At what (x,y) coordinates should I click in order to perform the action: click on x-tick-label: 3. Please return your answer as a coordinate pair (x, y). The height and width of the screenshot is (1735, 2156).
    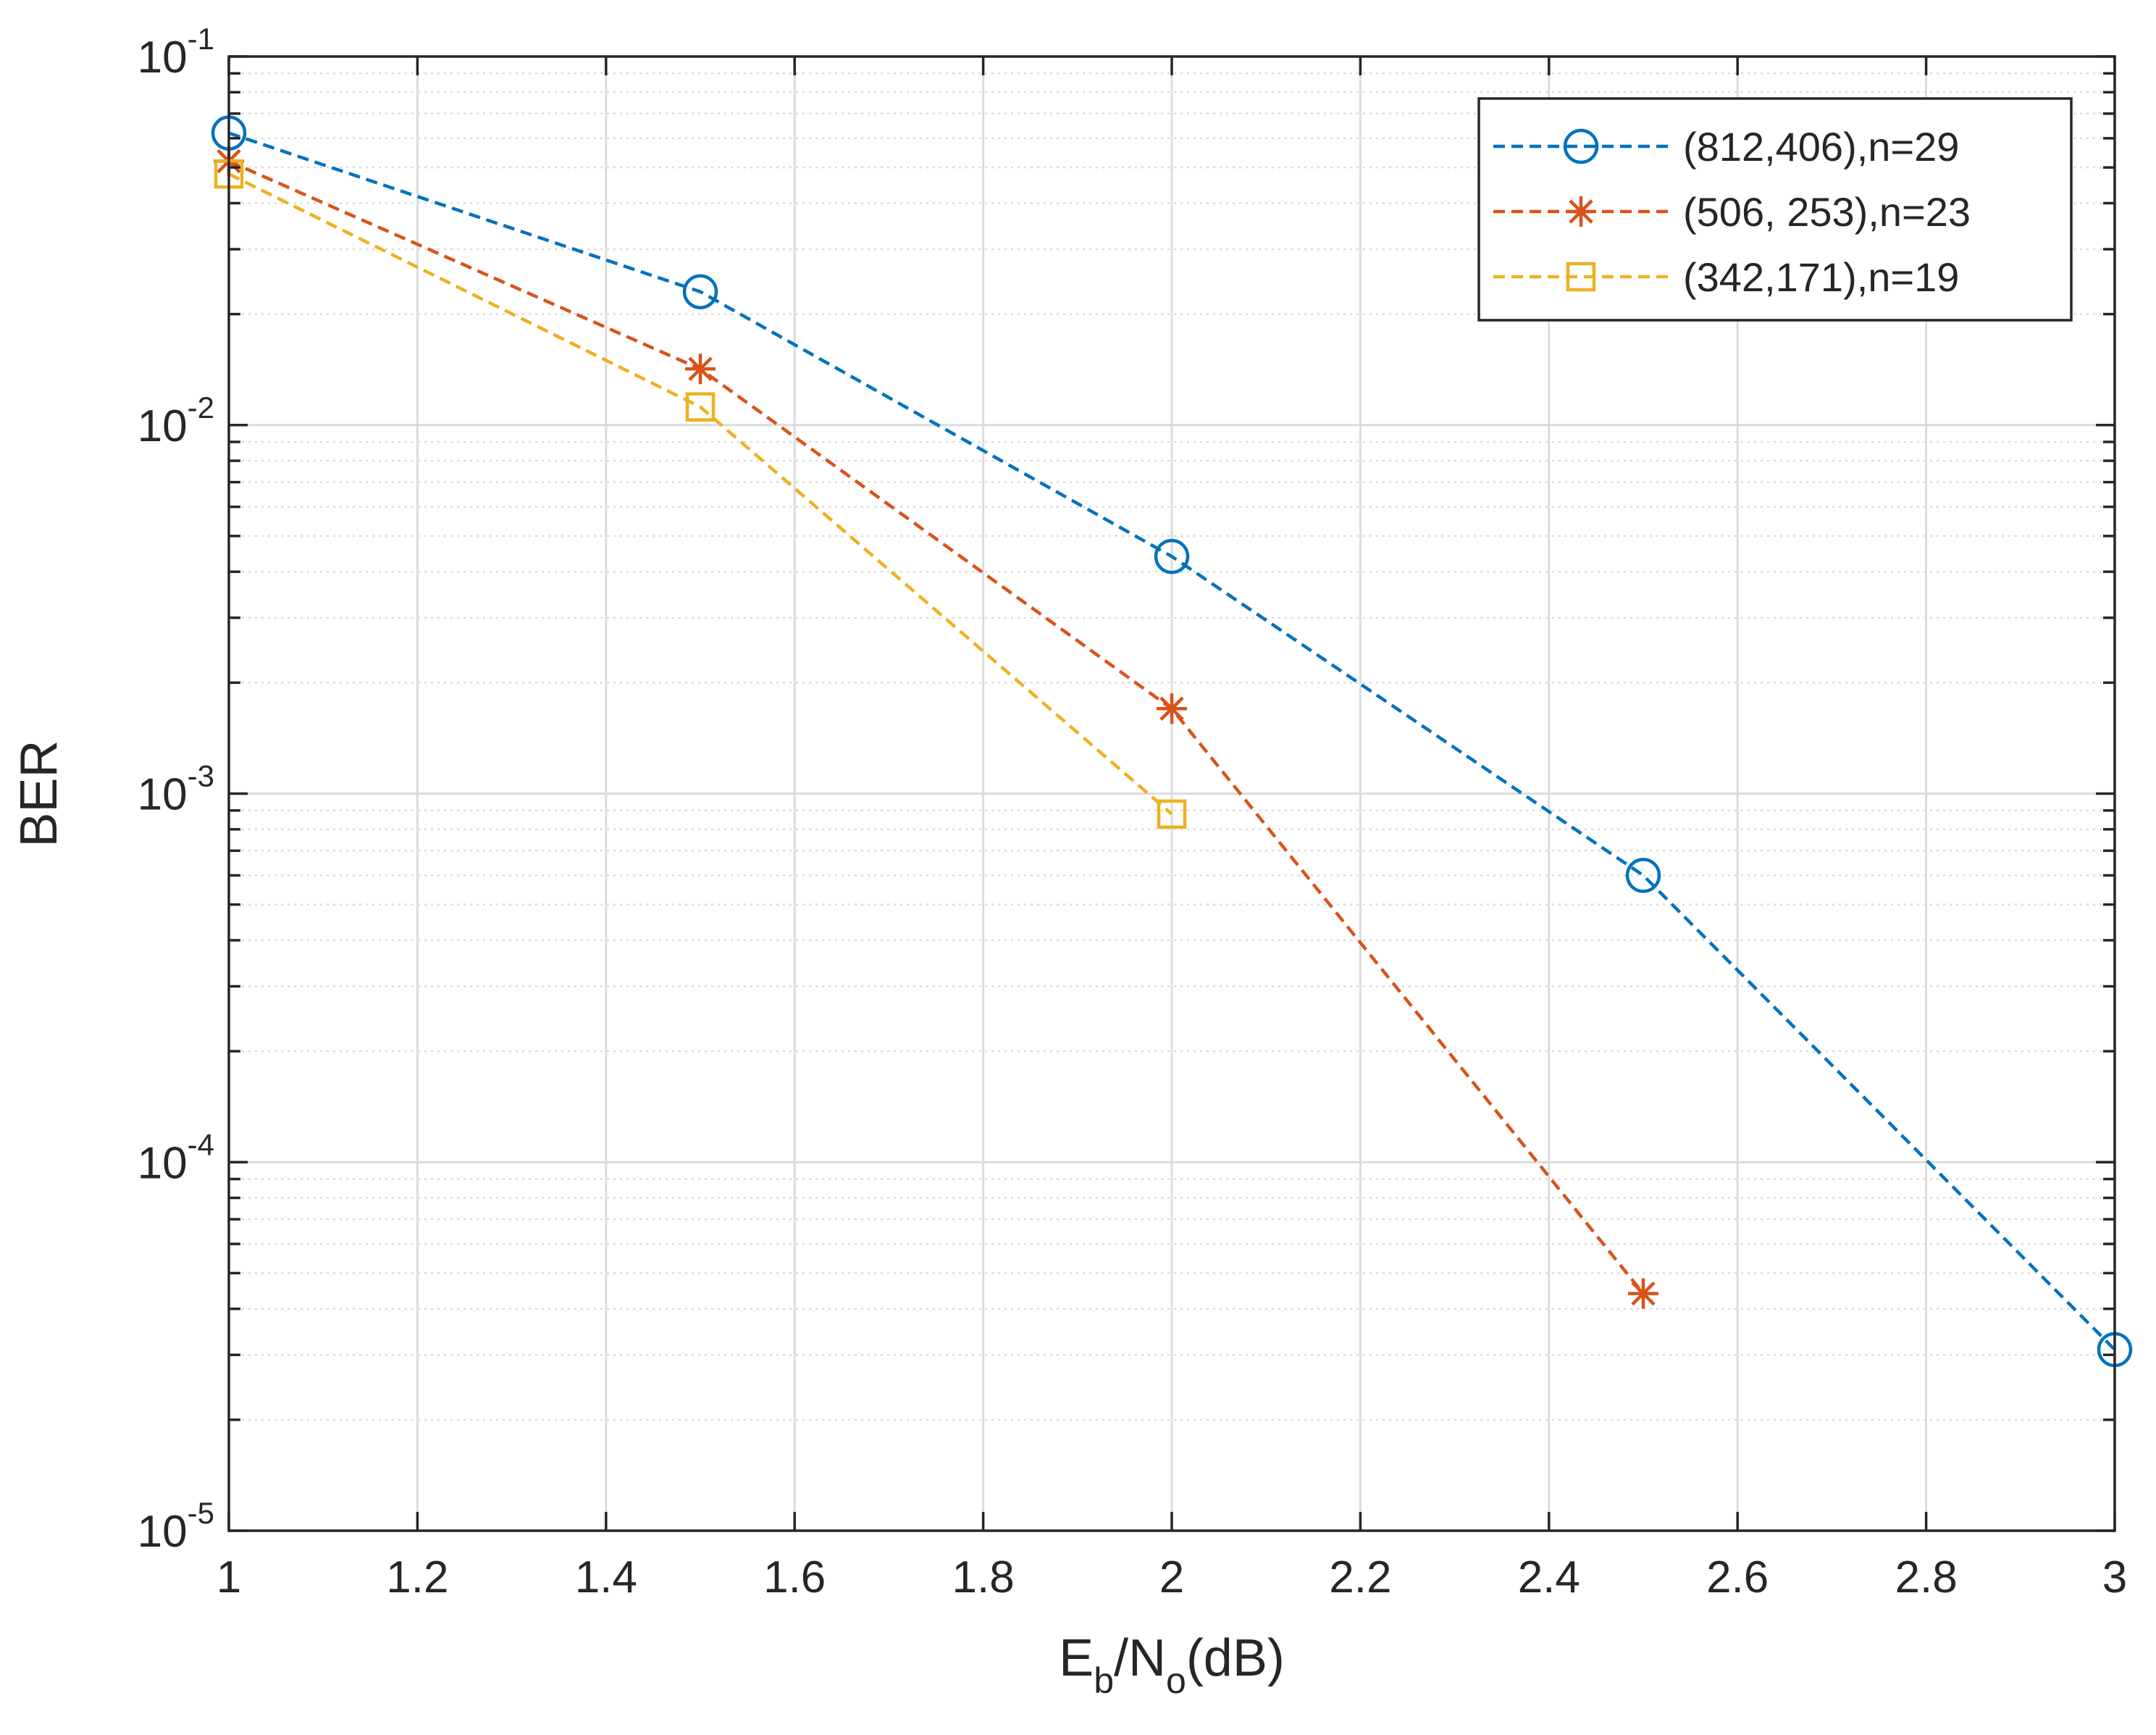
    Looking at the image, I should click on (2114, 1577).